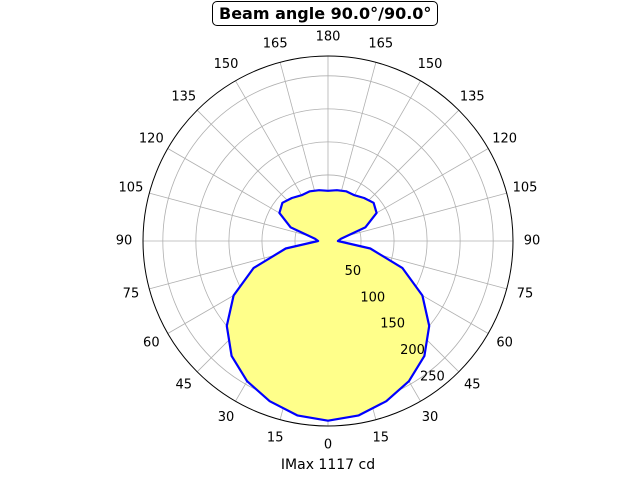  What do you see at coordinates (328, 445) in the screenshot?
I see `angle-label: 0` at bounding box center [328, 445].